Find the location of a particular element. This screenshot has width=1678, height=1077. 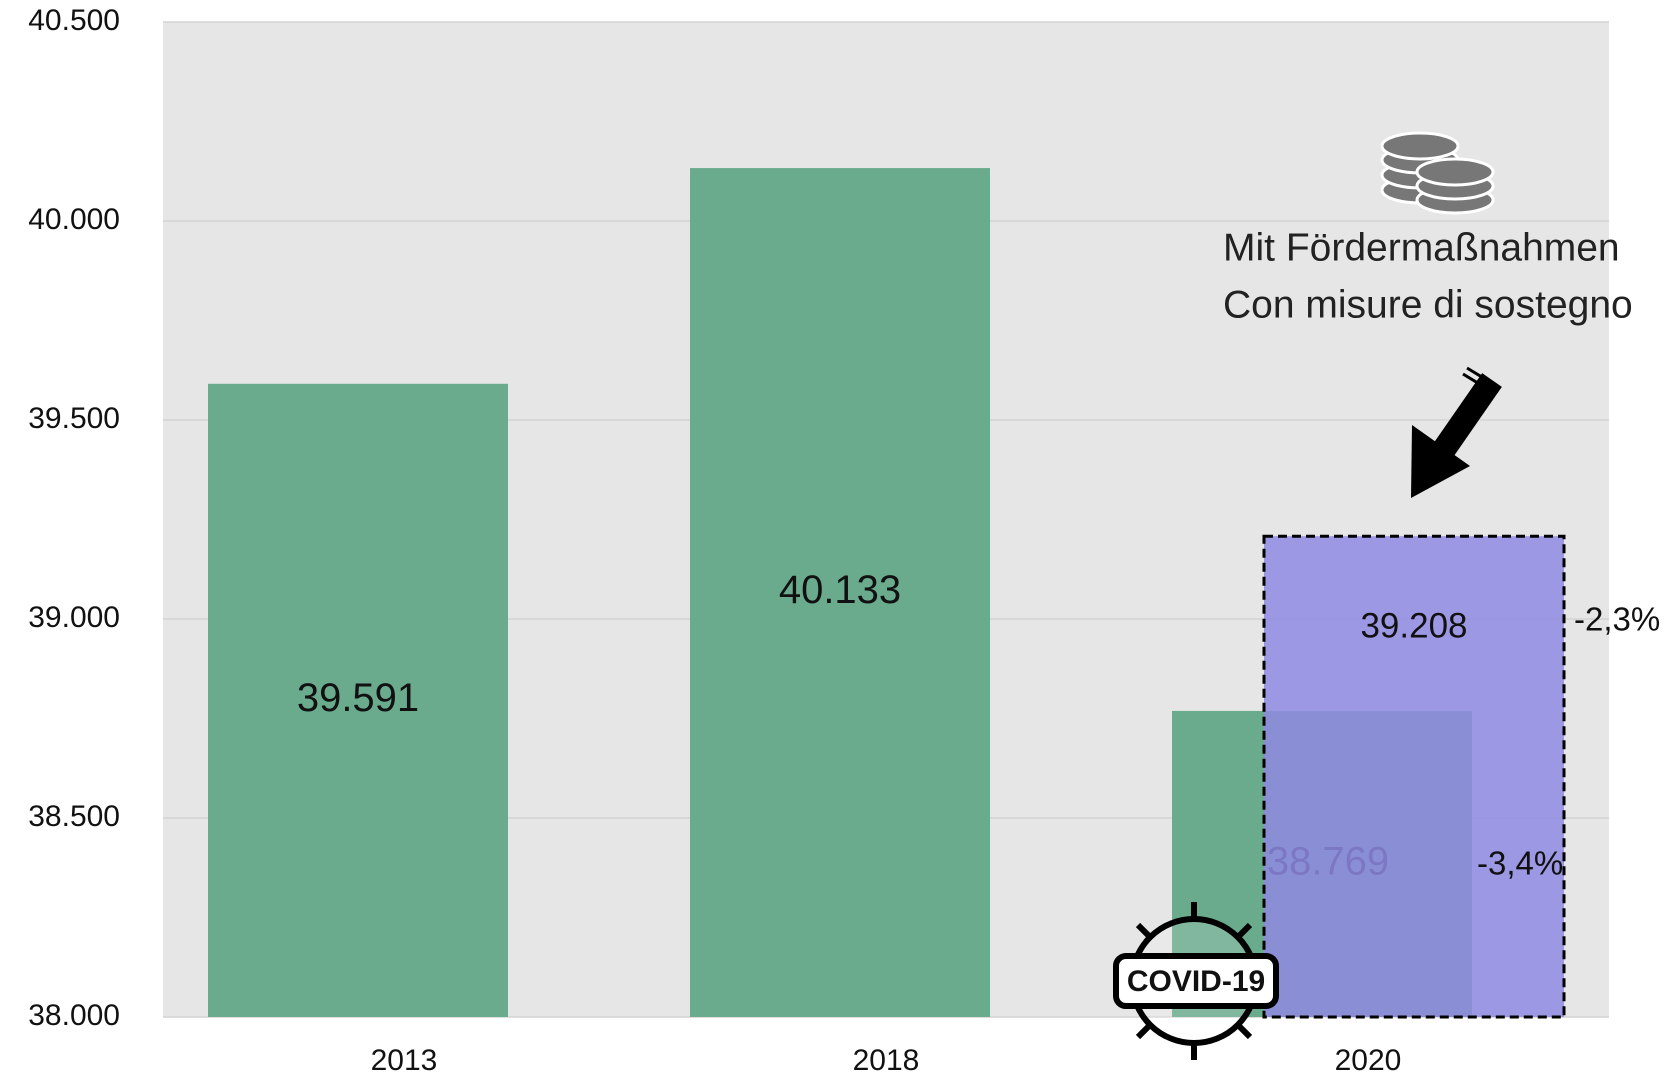

value-label: 40.133 is located at coordinates (840, 590).